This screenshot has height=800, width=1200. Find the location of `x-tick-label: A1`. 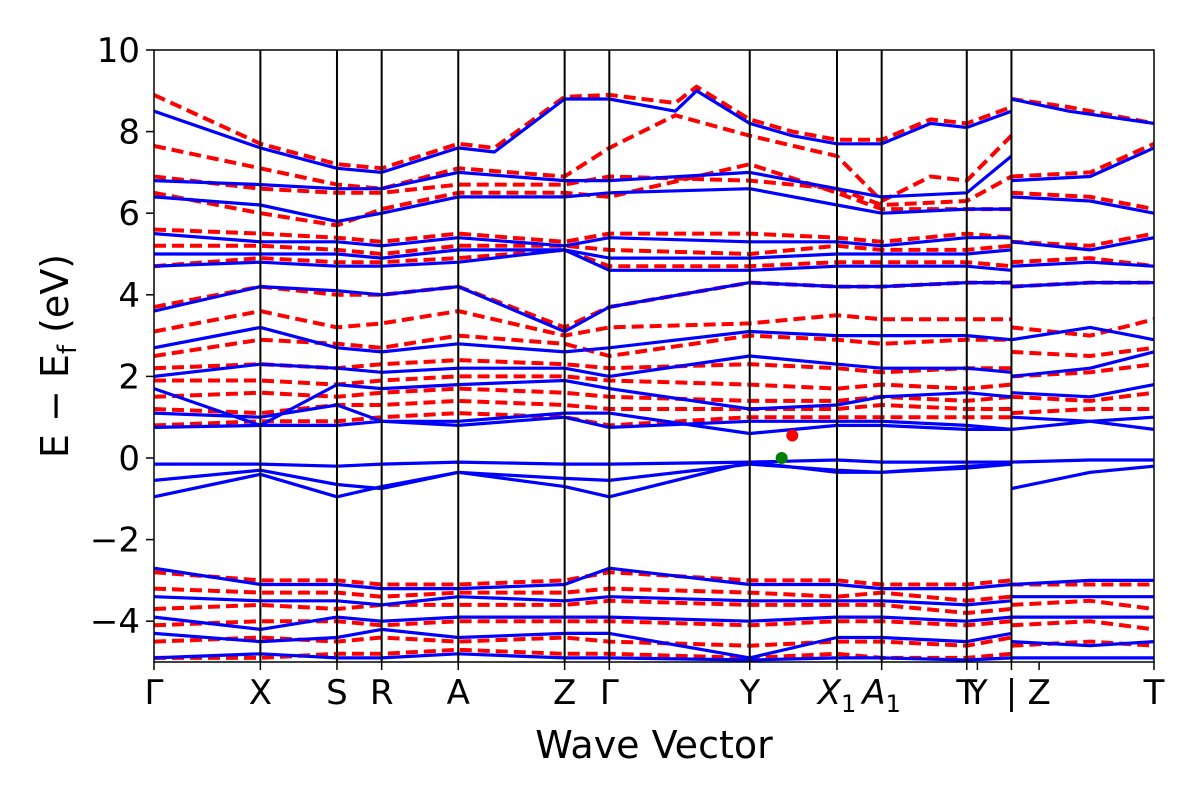

x-tick-label: A1 is located at coordinates (880, 695).